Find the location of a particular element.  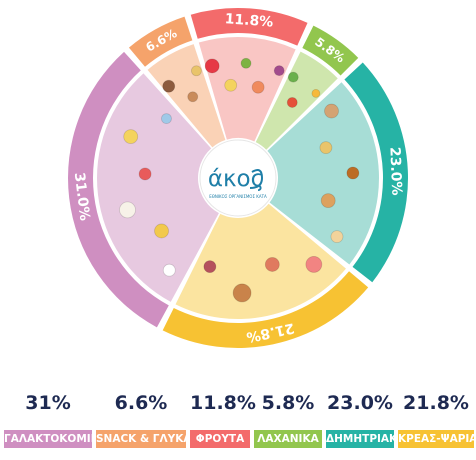

logo-tagline: ΕΘΝΙΚΟΣ ΟΡΓΑΝΙΣΜΟΣ ΚΑΤΑ is located at coordinates (238, 196).